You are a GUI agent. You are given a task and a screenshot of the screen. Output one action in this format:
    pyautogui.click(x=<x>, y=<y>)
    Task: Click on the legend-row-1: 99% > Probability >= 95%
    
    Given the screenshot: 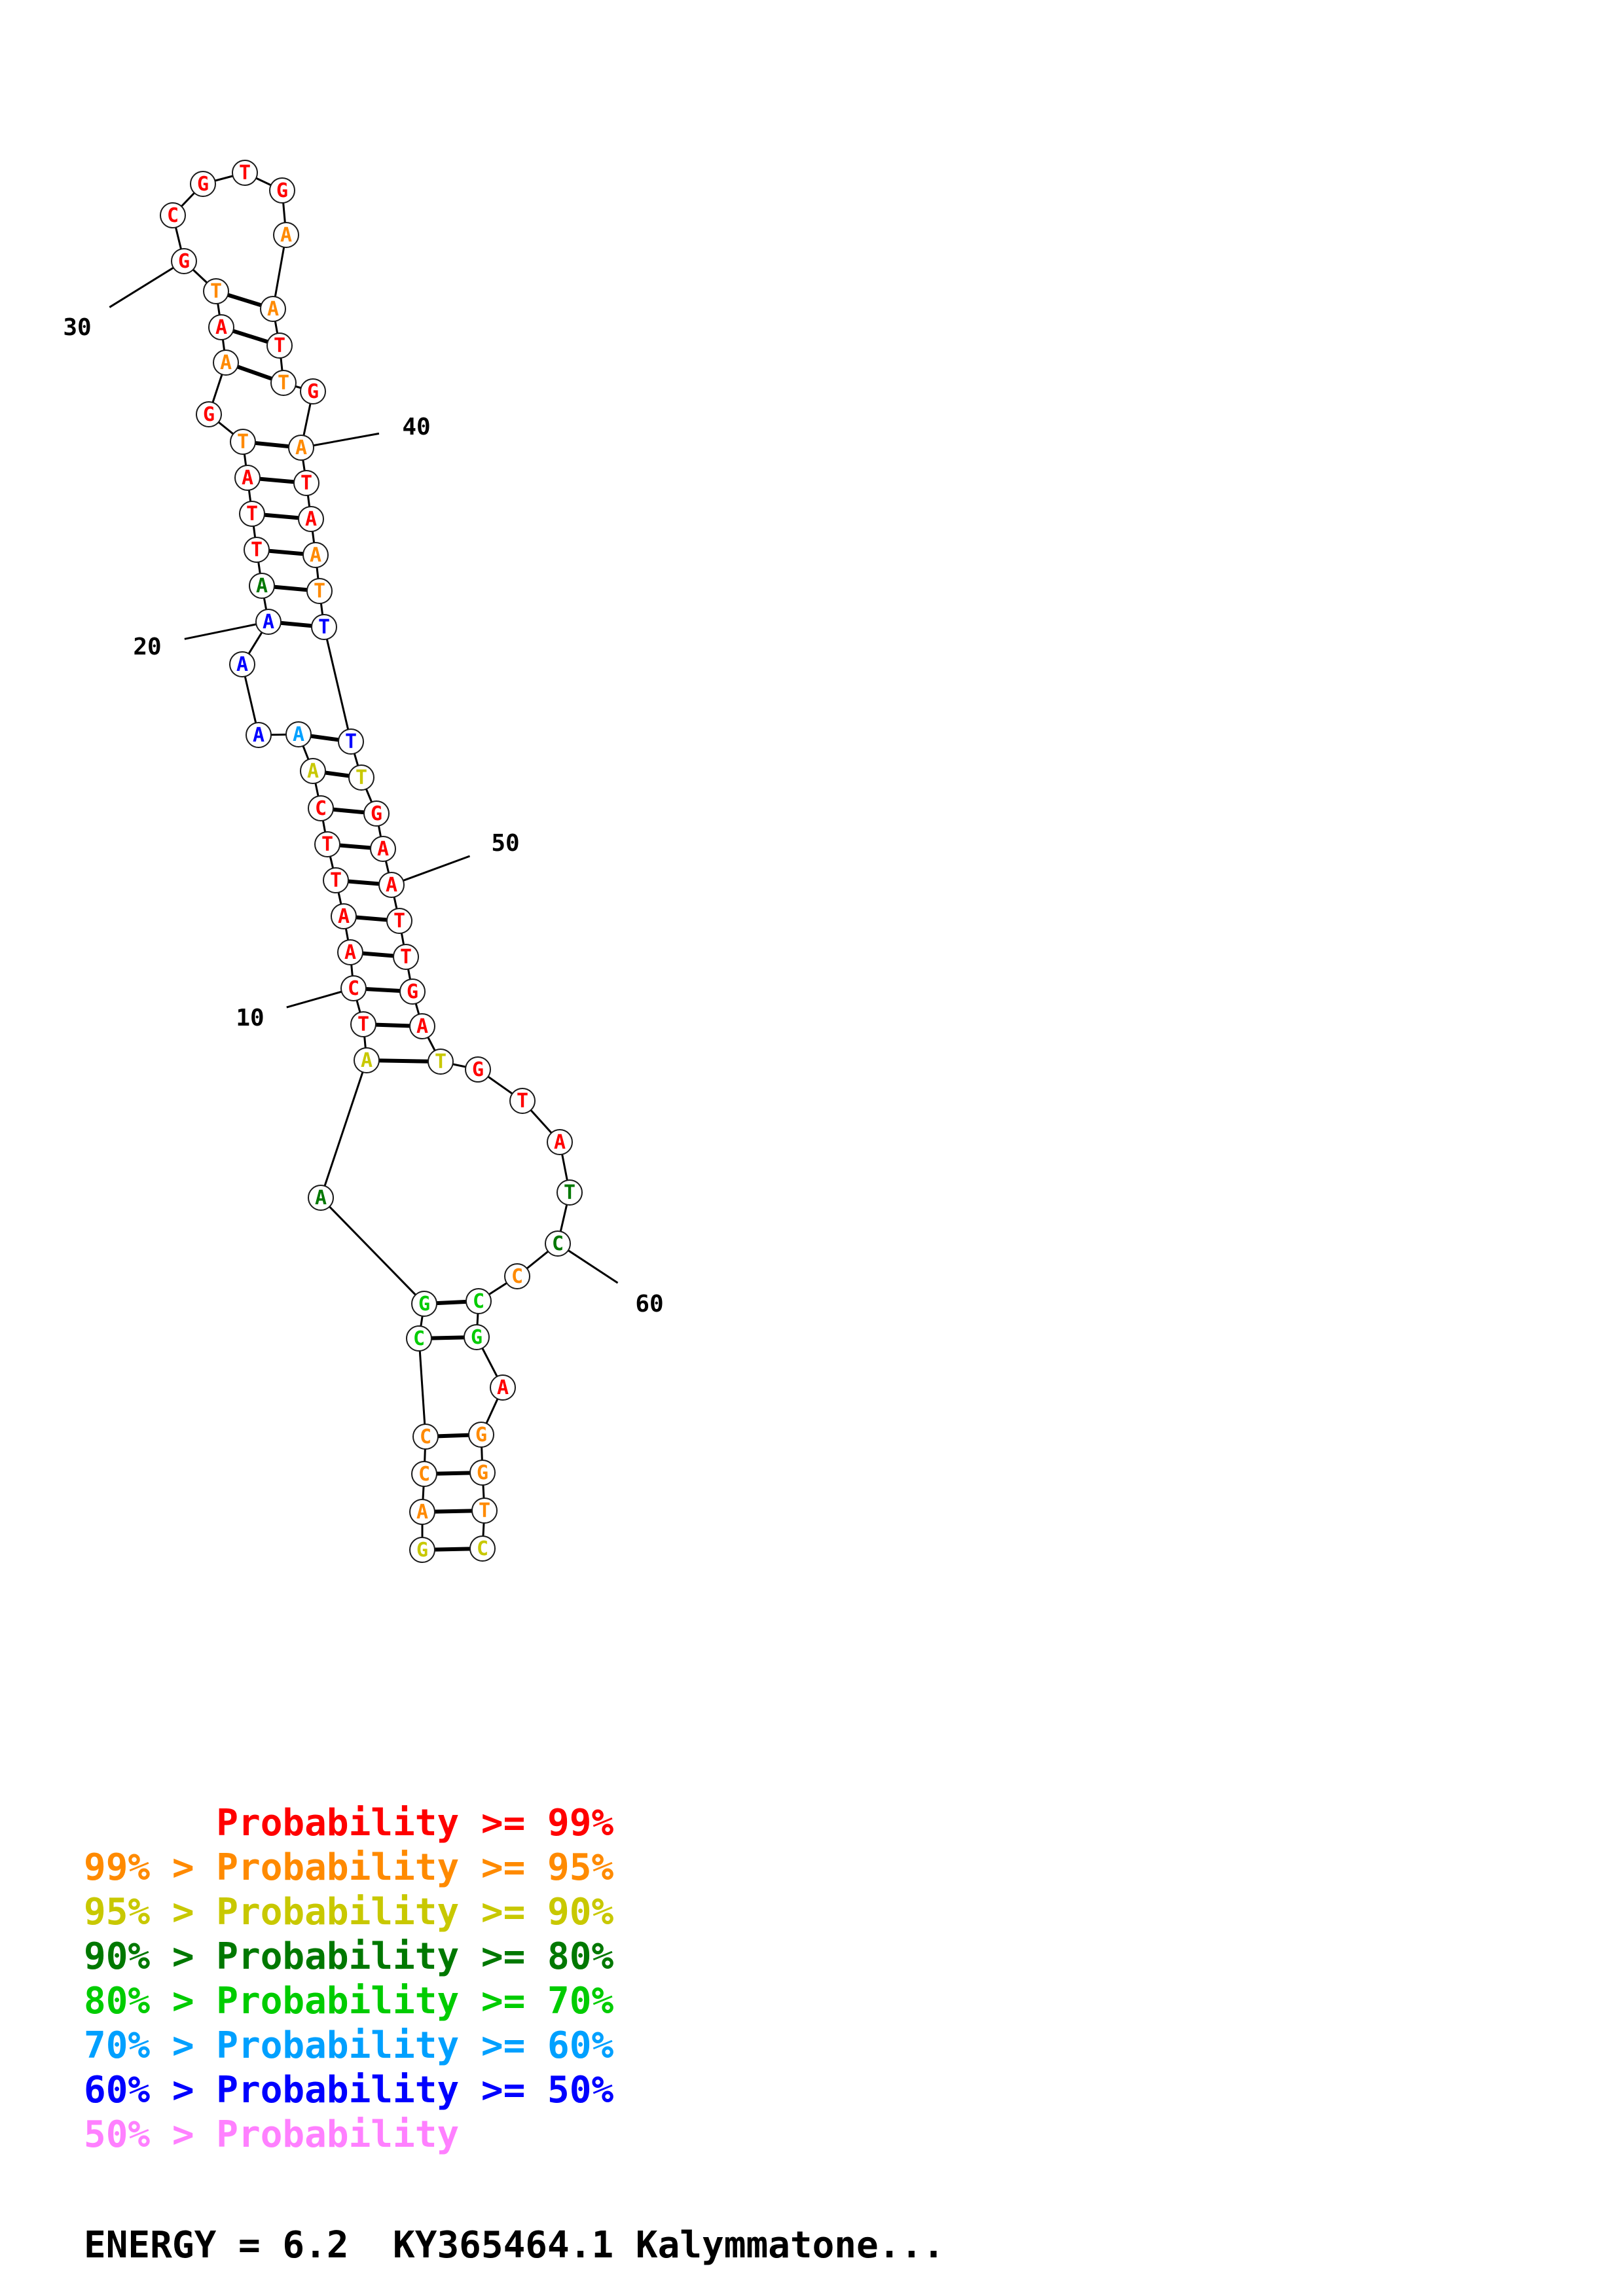 What is the action you would take?
    pyautogui.click(x=349, y=1868)
    